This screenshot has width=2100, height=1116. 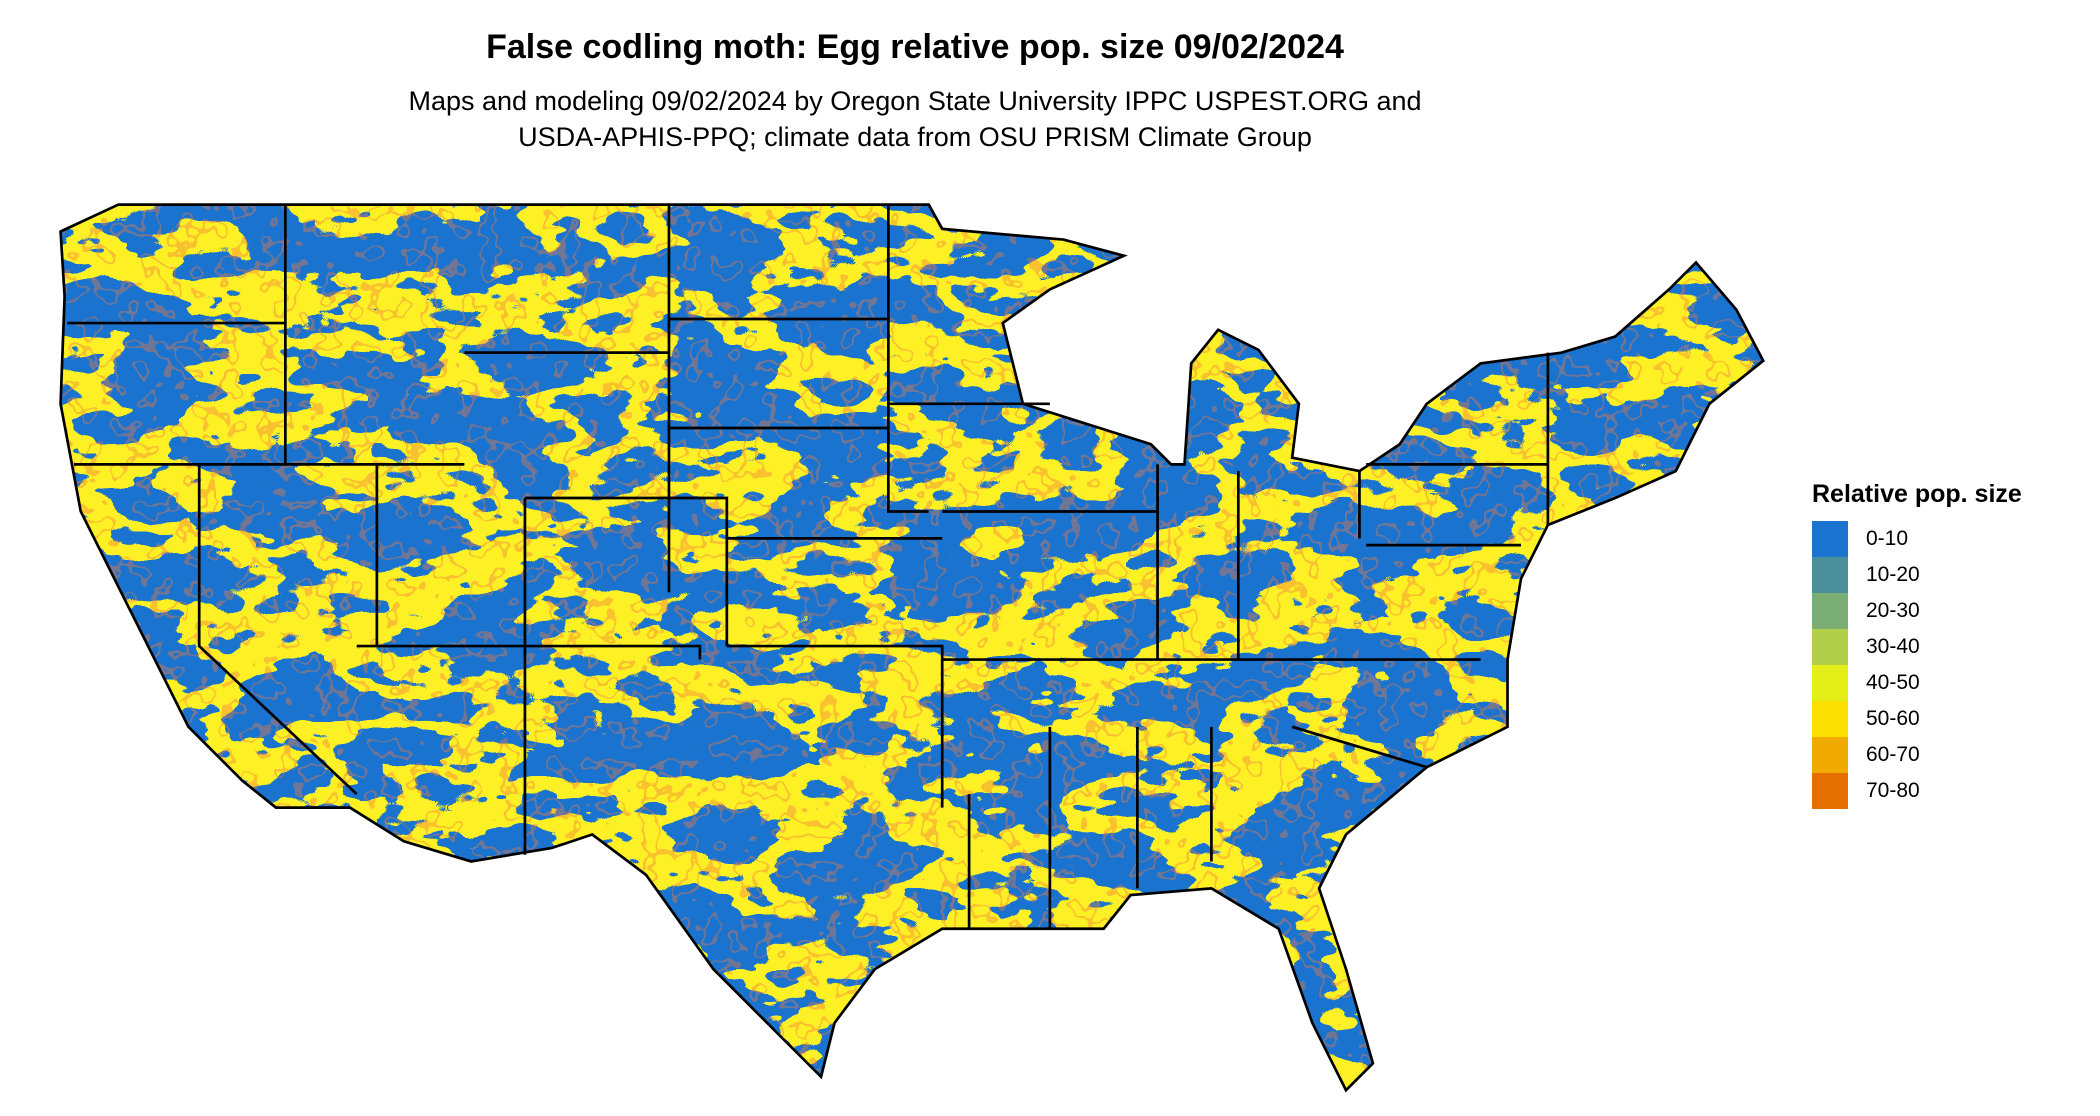 I want to click on legend-label: 0-10, so click(x=1887, y=538).